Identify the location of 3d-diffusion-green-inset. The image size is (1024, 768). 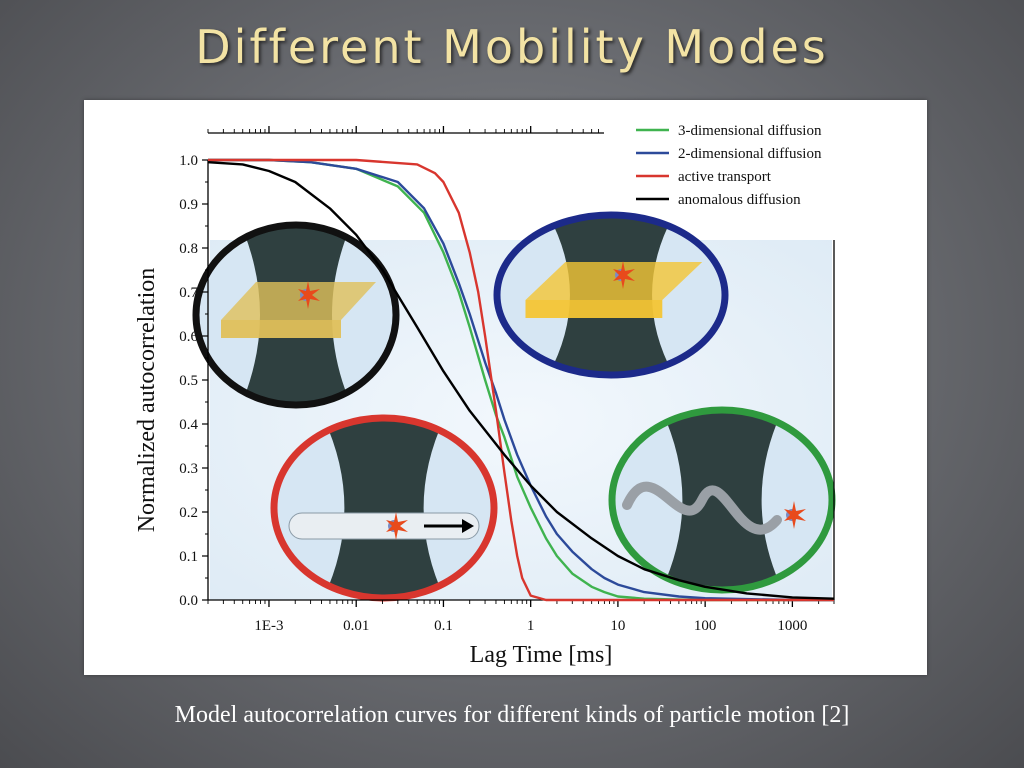
(722, 500).